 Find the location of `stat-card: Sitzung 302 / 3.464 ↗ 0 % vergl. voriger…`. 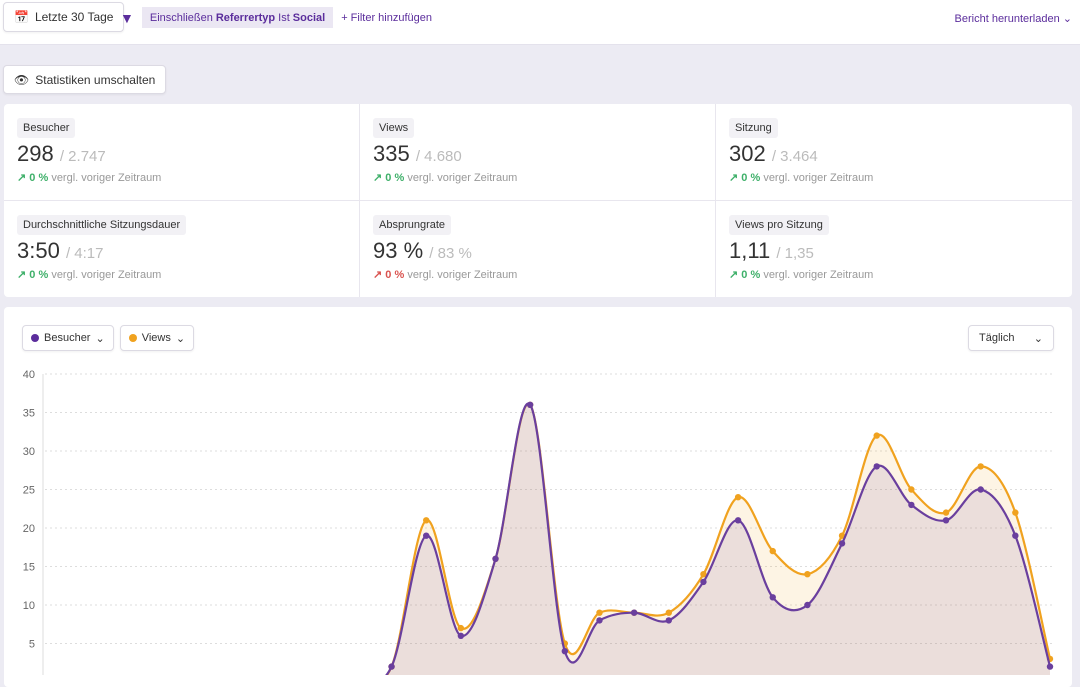

stat-card: Sitzung 302 / 3.464 ↗ 0 % vergl. voriger… is located at coordinates (894, 152).